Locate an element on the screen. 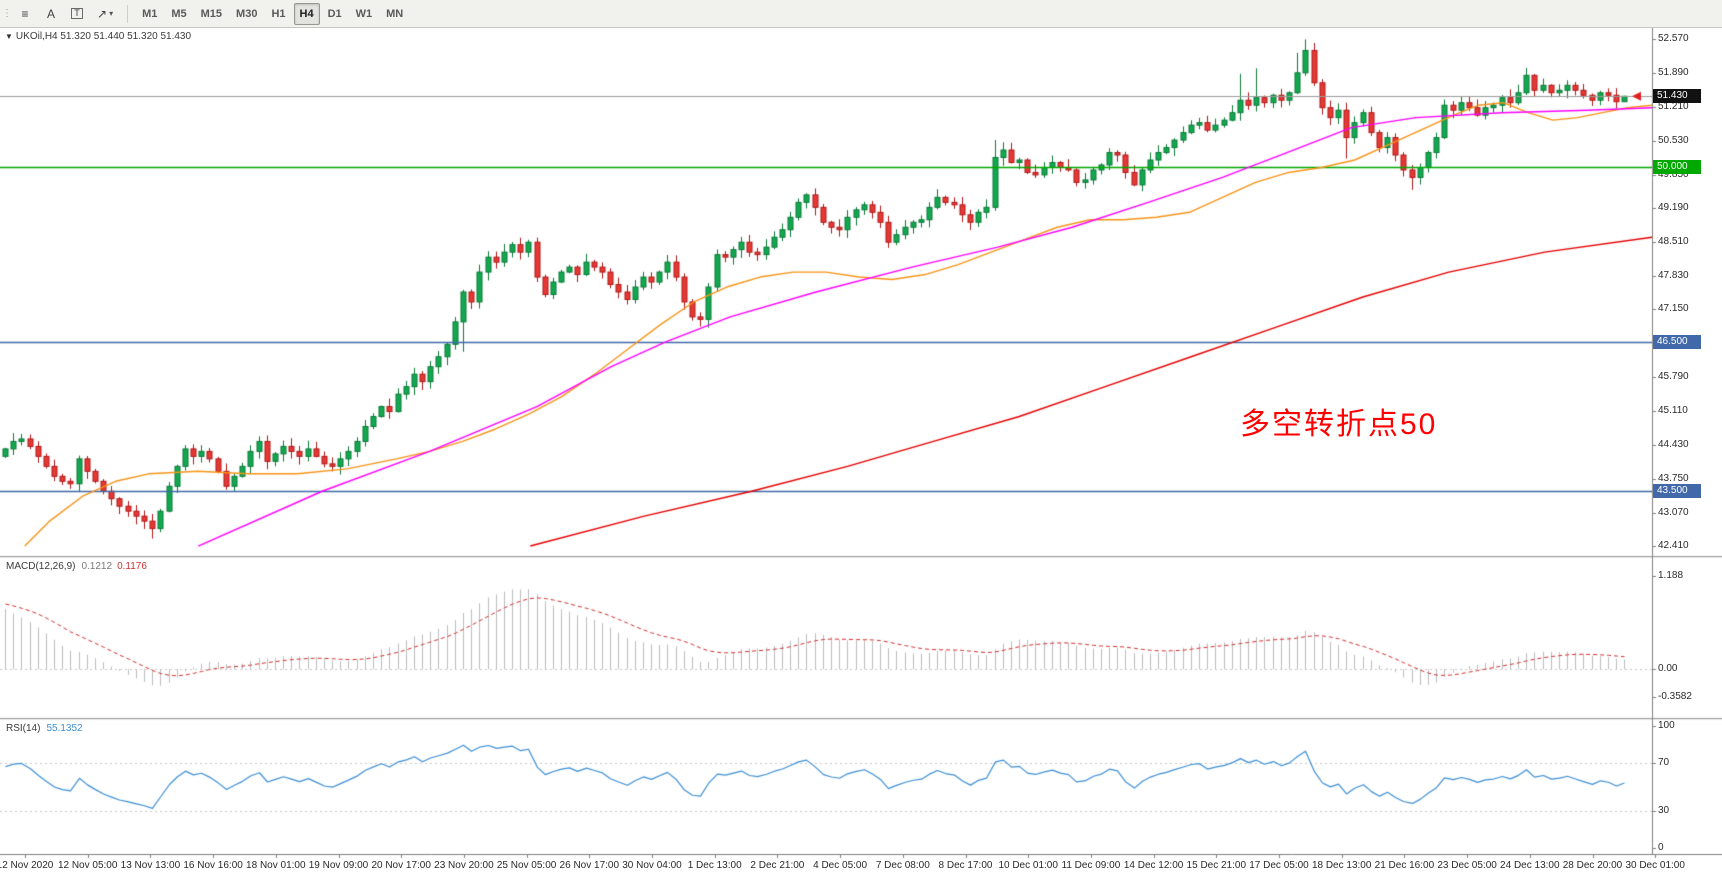  chart-lines-icon: ≡ is located at coordinates (25, 13).